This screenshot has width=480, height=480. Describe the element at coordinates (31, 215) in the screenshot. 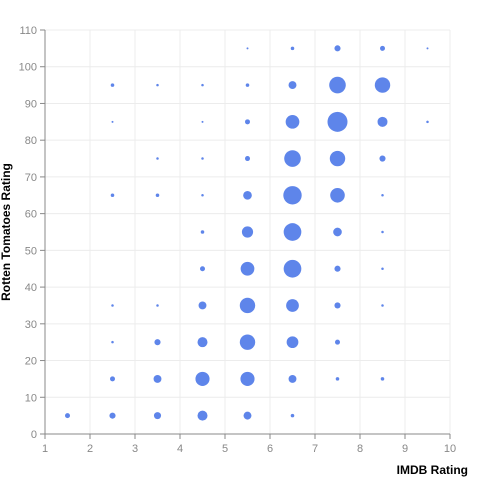

I see `y-tick-label: 60` at that location.